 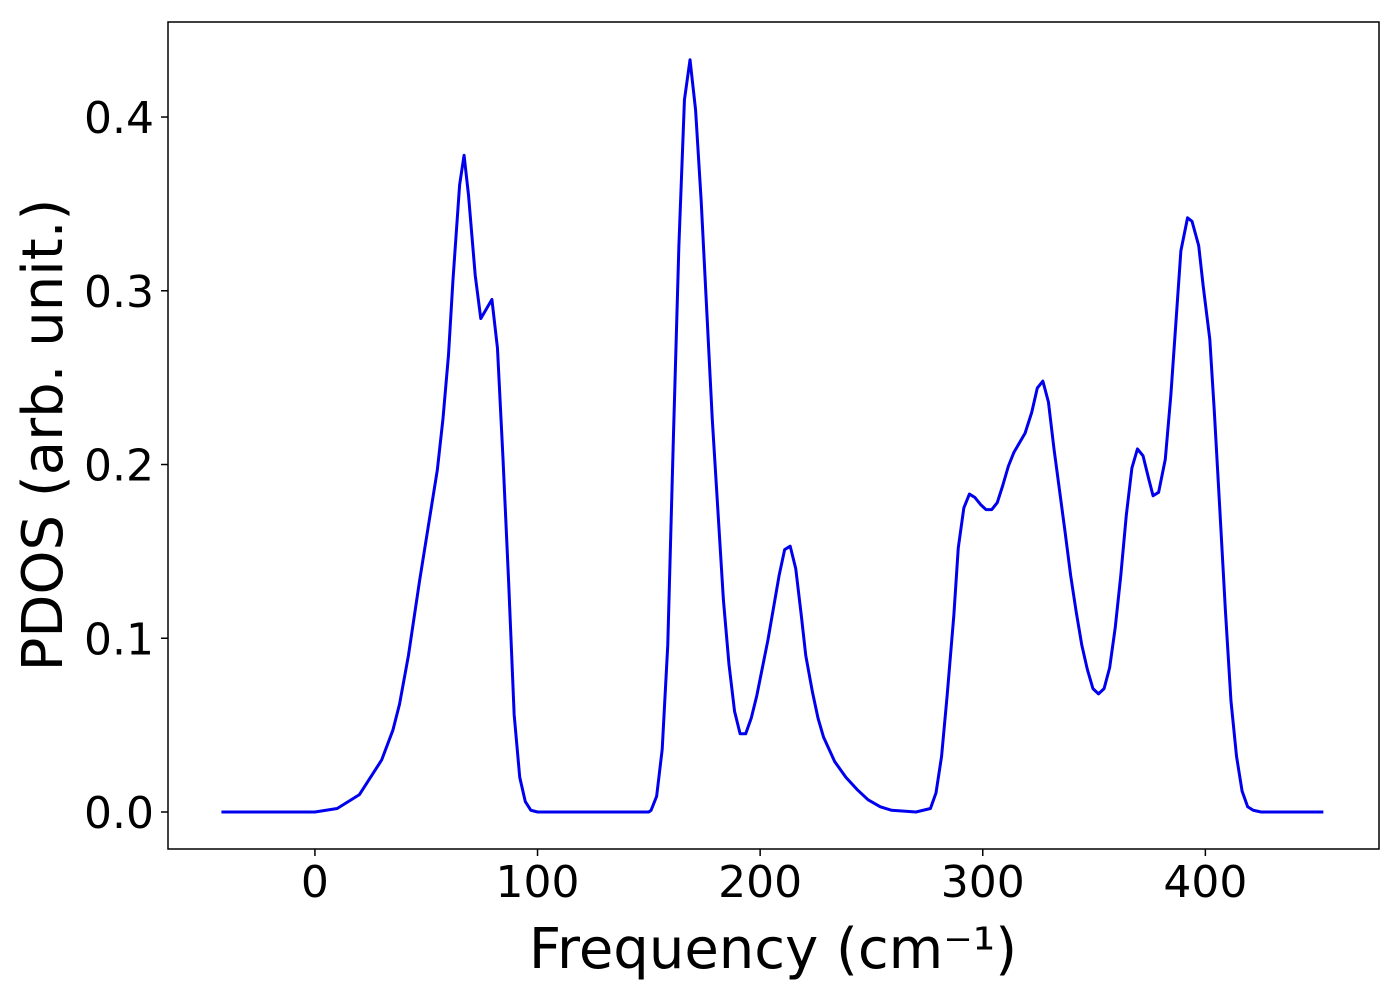 I want to click on x-tick-label: 100, so click(x=538, y=882).